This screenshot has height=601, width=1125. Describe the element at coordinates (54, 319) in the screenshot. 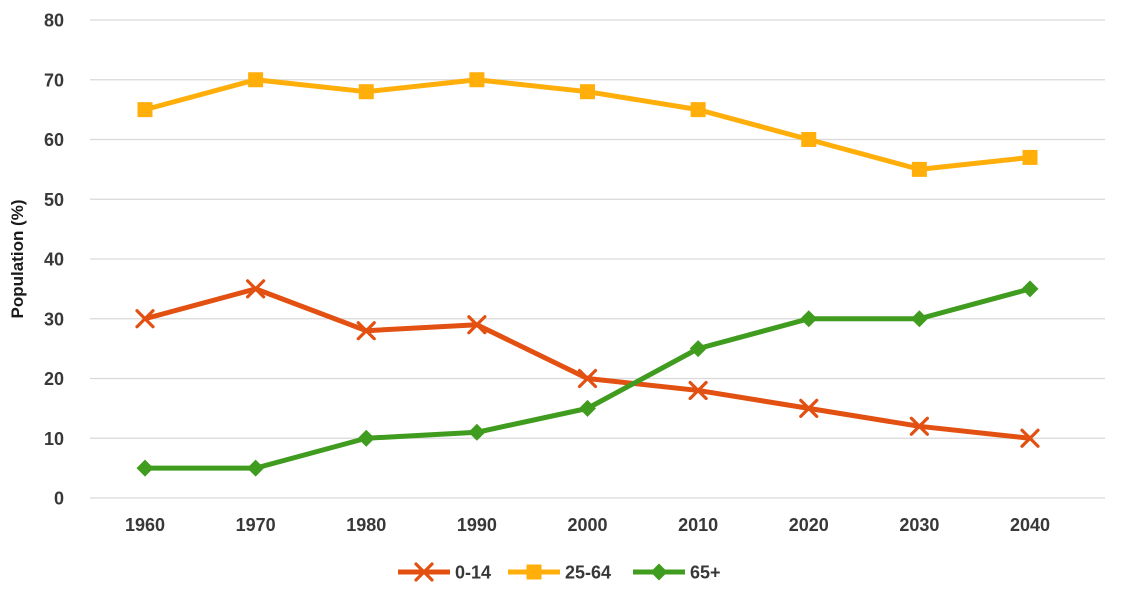

I see `y-tick-label: 30` at that location.